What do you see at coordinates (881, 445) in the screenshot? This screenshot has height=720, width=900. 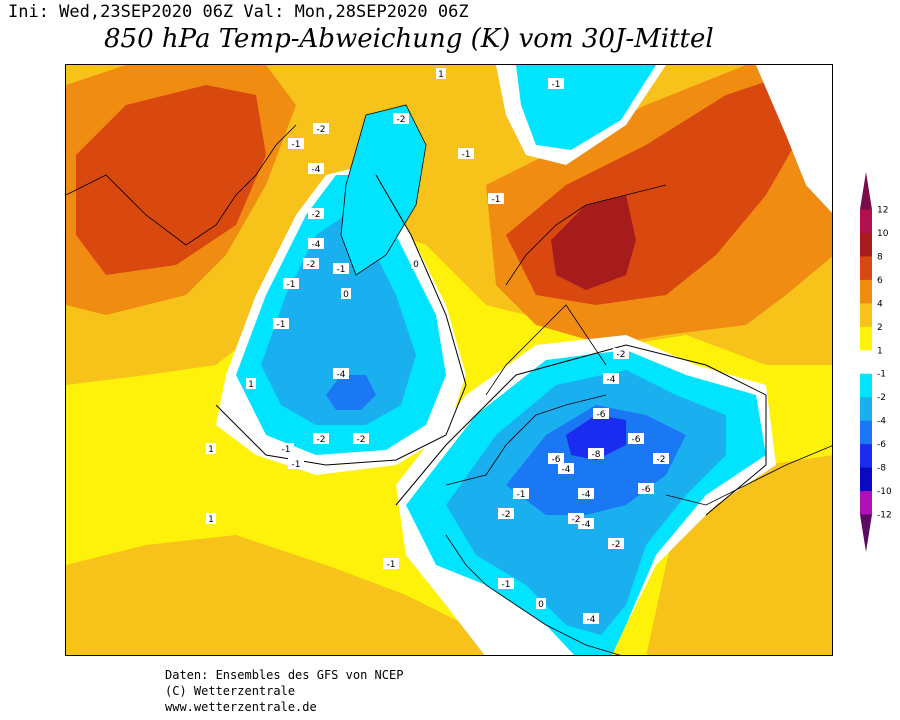 I see `legend-tick-label: -6` at bounding box center [881, 445].